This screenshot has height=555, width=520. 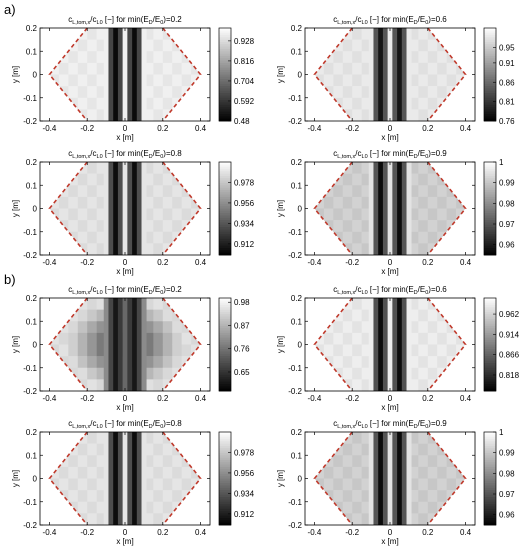 What do you see at coordinates (501, 162) in the screenshot?
I see `colorbar-tick-label: 1` at bounding box center [501, 162].